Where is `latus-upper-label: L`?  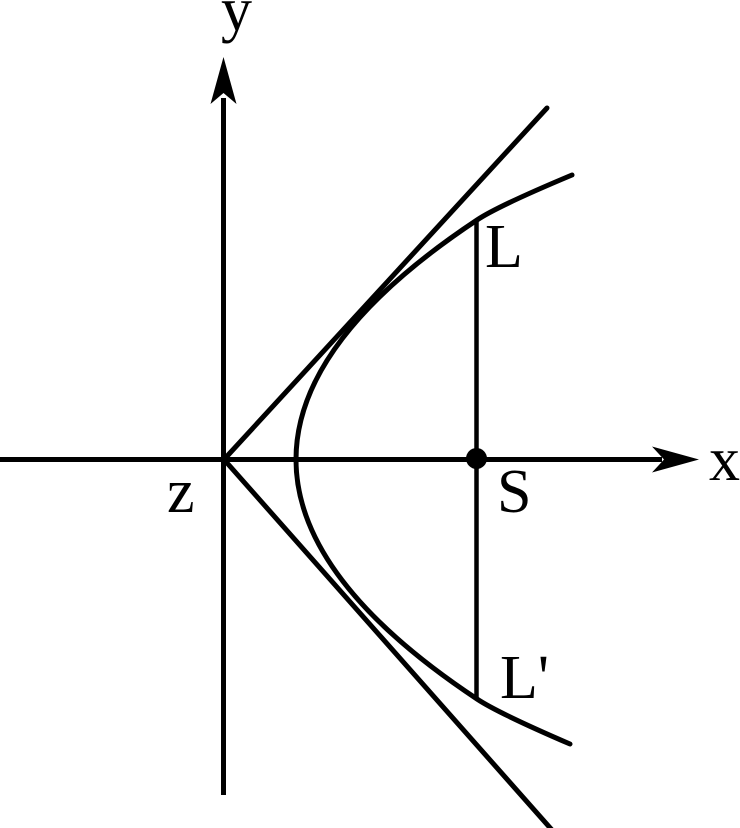
latus-upper-label: L is located at coordinates (504, 247).